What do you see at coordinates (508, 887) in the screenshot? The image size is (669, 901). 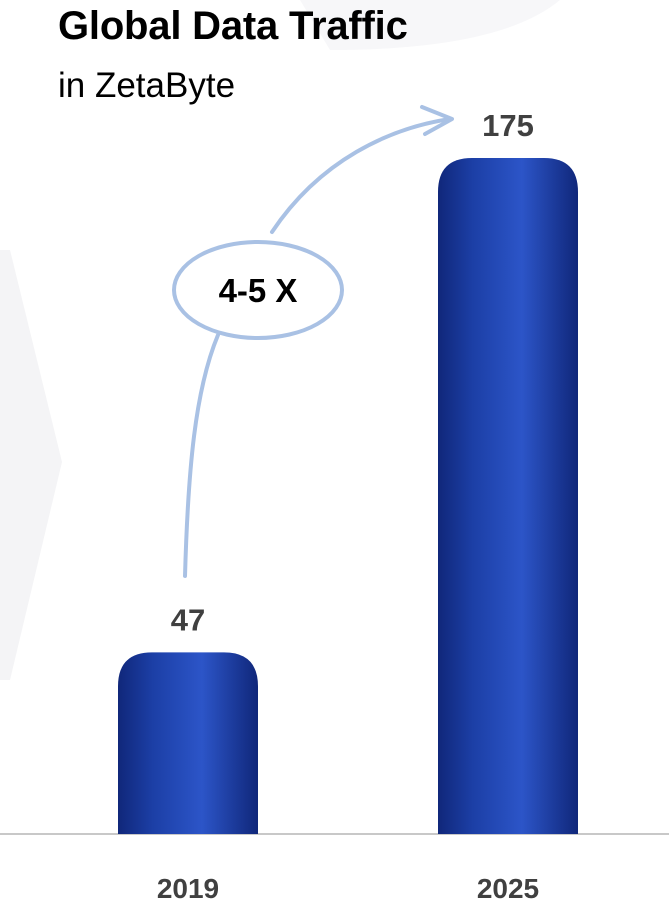 I see `x-tick-label-2025: 2025` at bounding box center [508, 887].